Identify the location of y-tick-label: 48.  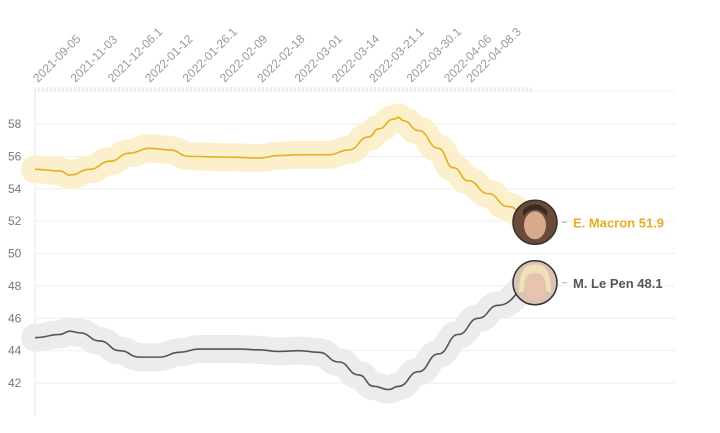
(15, 286).